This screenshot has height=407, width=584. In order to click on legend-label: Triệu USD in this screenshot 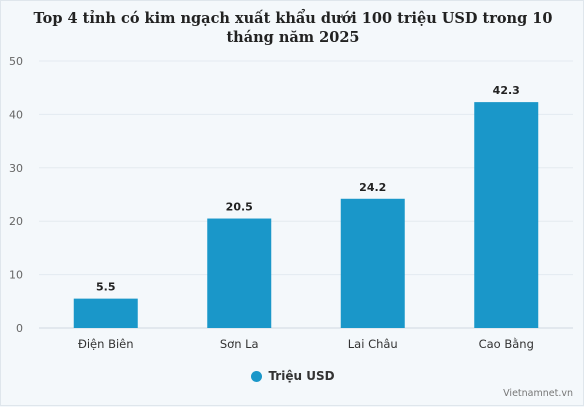, I will do `click(301, 376)`.